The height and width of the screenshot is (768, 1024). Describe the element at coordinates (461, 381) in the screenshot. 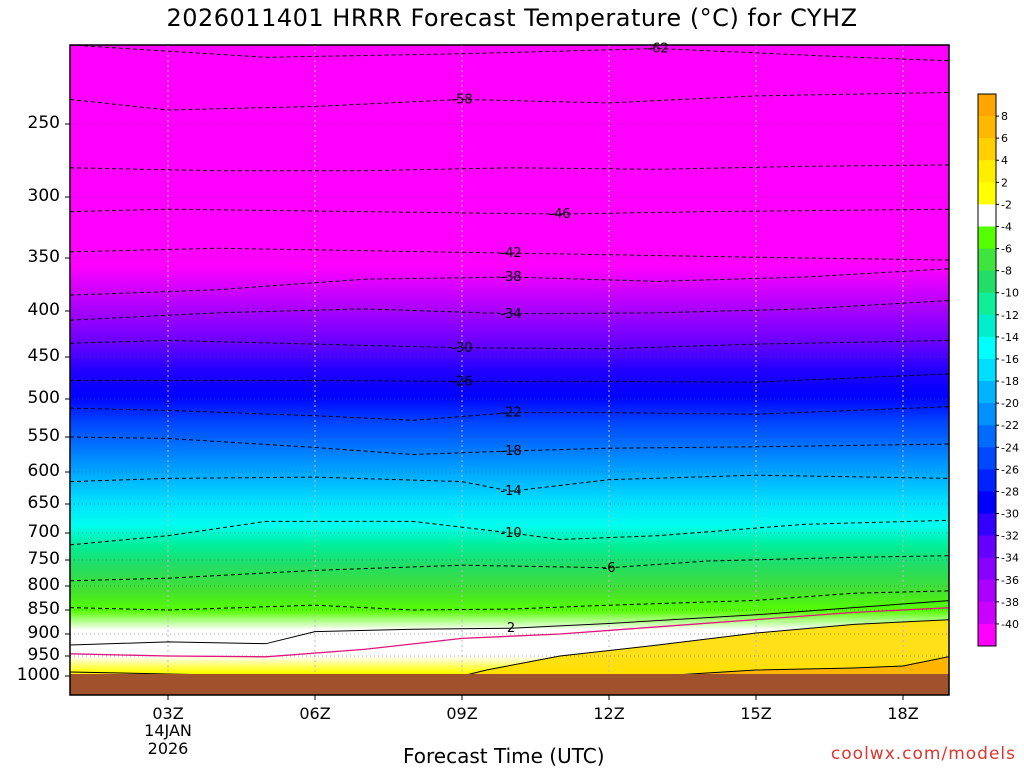

I see `contour-label: -26` at that location.